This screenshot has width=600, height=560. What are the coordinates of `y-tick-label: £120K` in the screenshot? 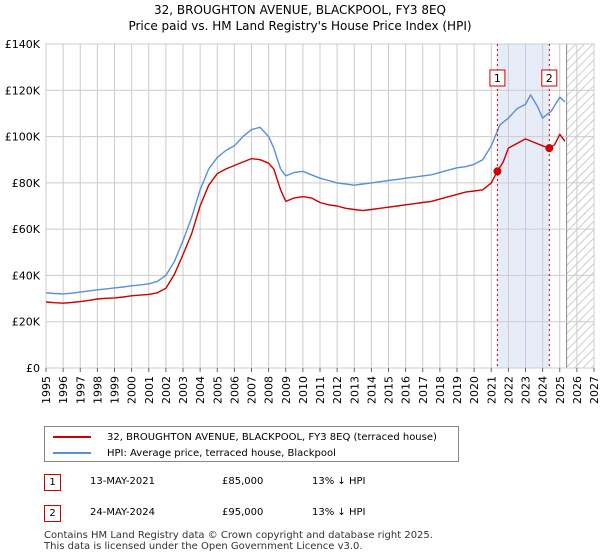 It's located at (23, 90).